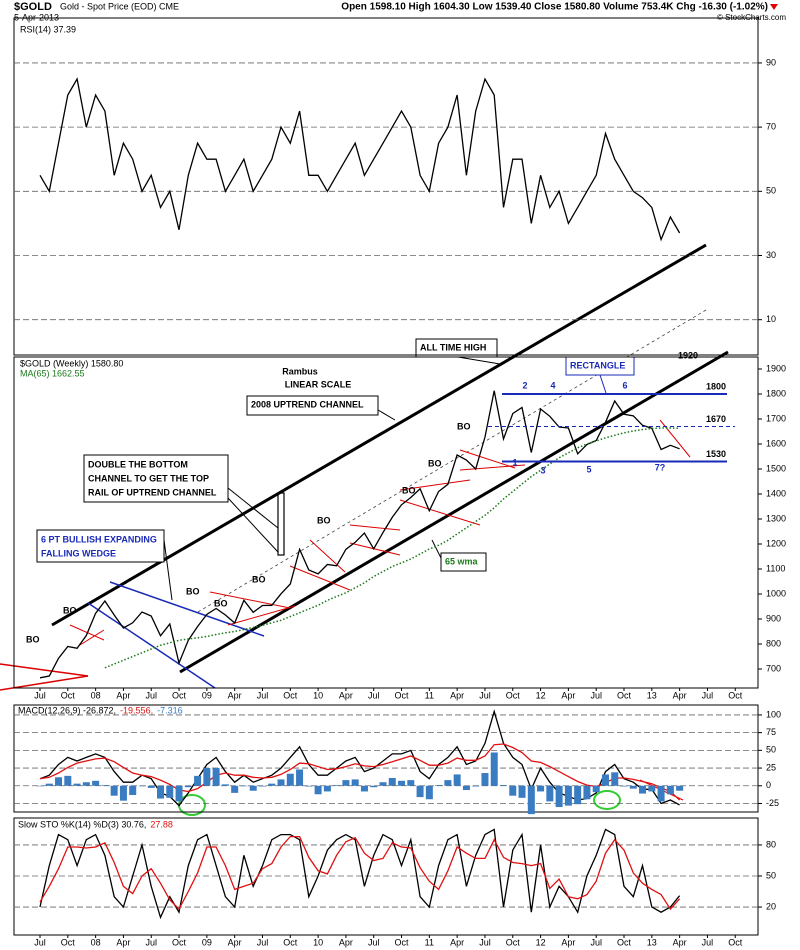 This screenshot has width=800, height=950. I want to click on y-tick-label: 700, so click(773, 668).